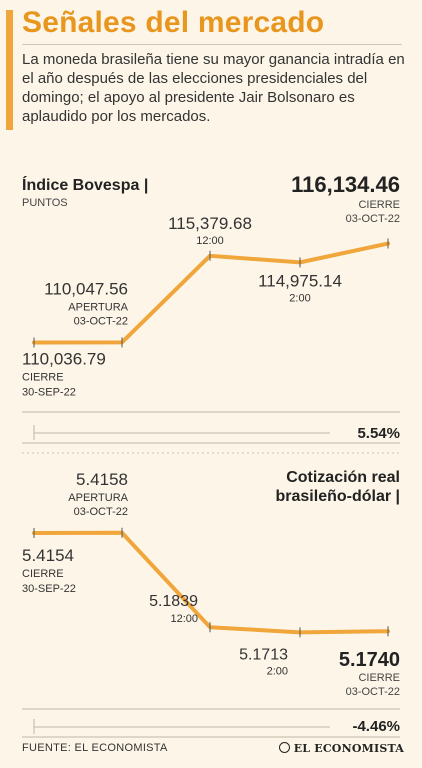 Image resolution: width=422 pixels, height=768 pixels. Describe the element at coordinates (101, 321) in the screenshot. I see `bovespa-point-date: 03-OCT-22` at that location.